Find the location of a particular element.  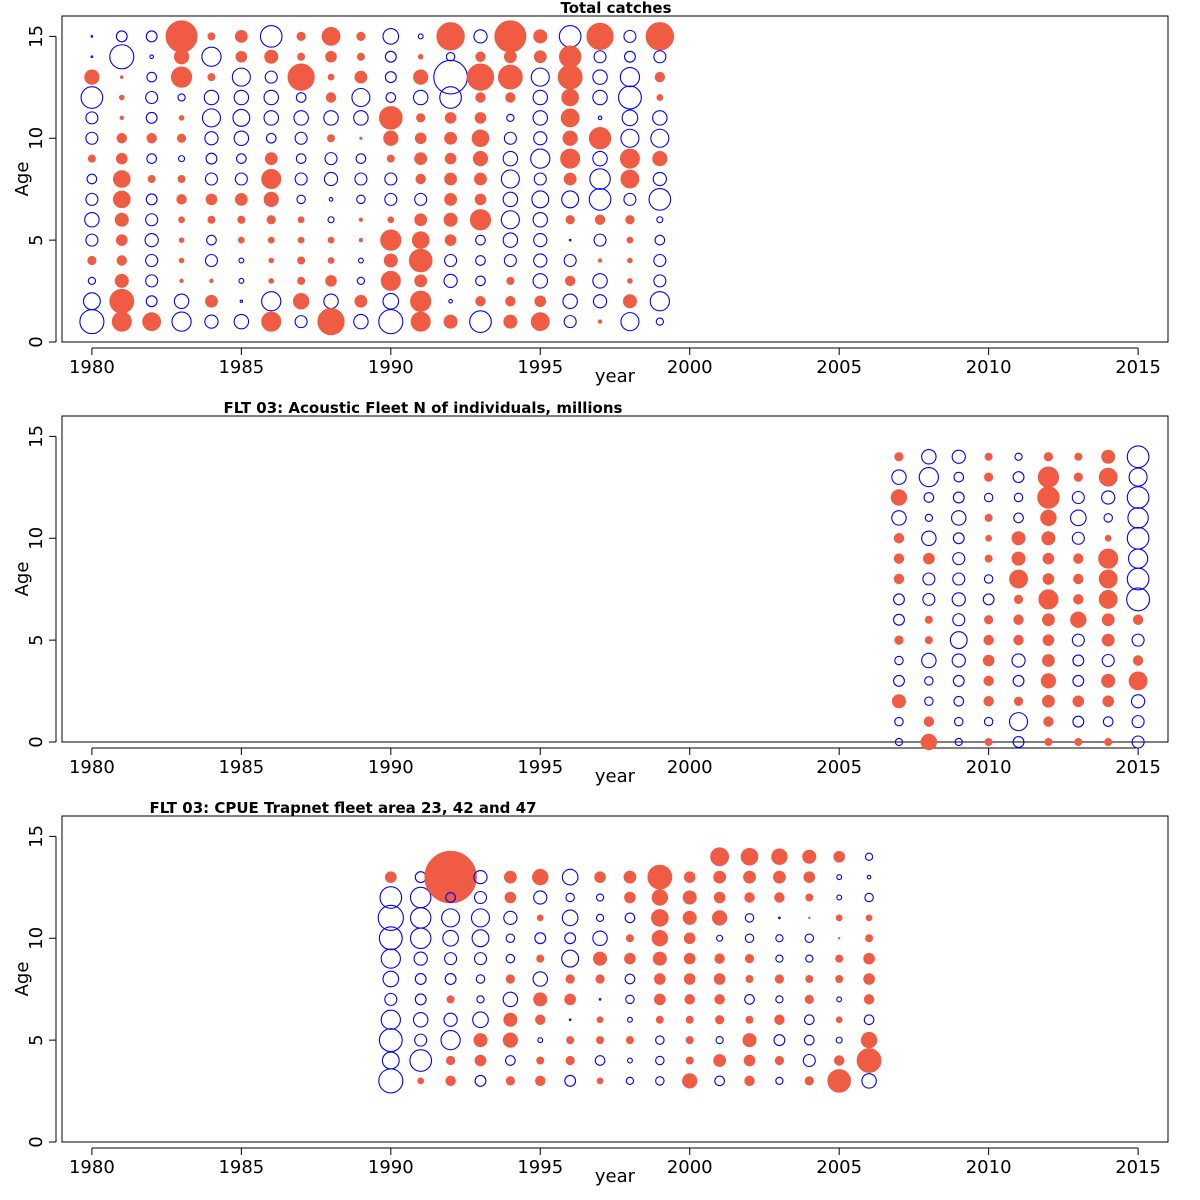

x-axis-label: year is located at coordinates (615, 776).